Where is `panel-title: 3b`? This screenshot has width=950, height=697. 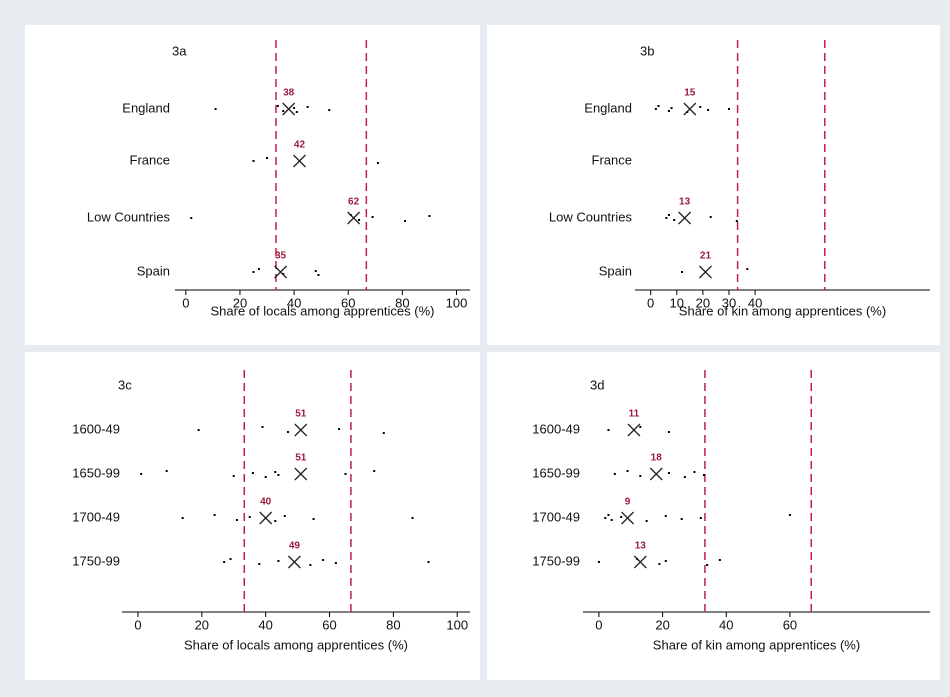 panel-title: 3b is located at coordinates (647, 50).